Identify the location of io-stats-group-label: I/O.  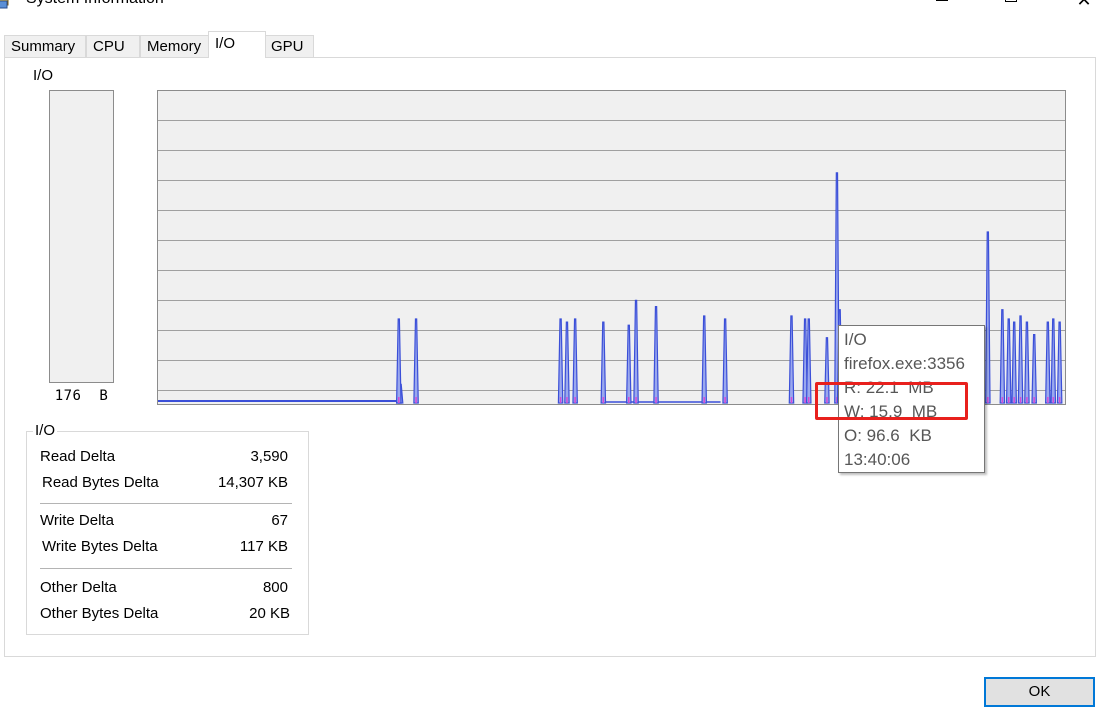
(45, 430).